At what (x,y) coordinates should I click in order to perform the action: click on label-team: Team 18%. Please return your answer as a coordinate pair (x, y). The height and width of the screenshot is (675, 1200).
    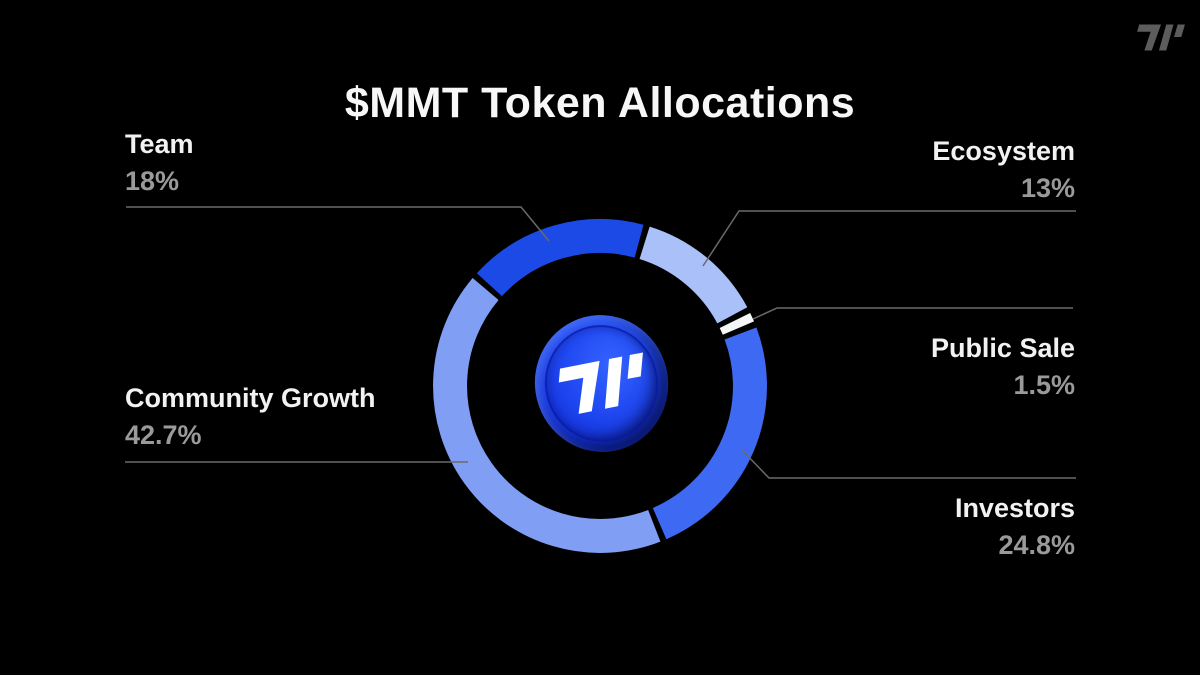
    Looking at the image, I should click on (159, 163).